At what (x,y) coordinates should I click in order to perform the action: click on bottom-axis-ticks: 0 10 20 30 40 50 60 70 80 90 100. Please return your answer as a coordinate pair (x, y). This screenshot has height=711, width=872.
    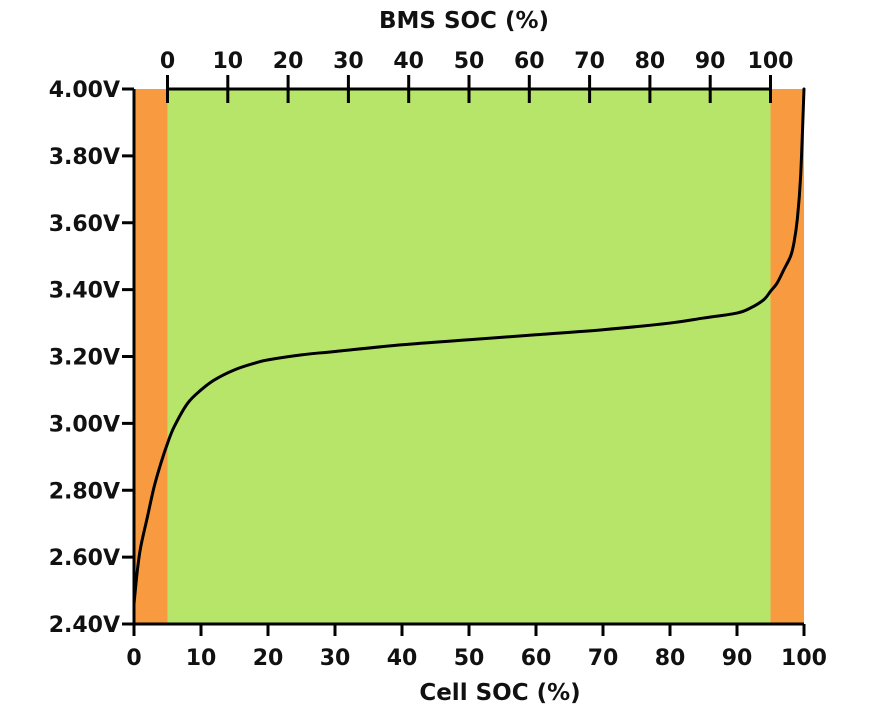
    Looking at the image, I should click on (476, 647).